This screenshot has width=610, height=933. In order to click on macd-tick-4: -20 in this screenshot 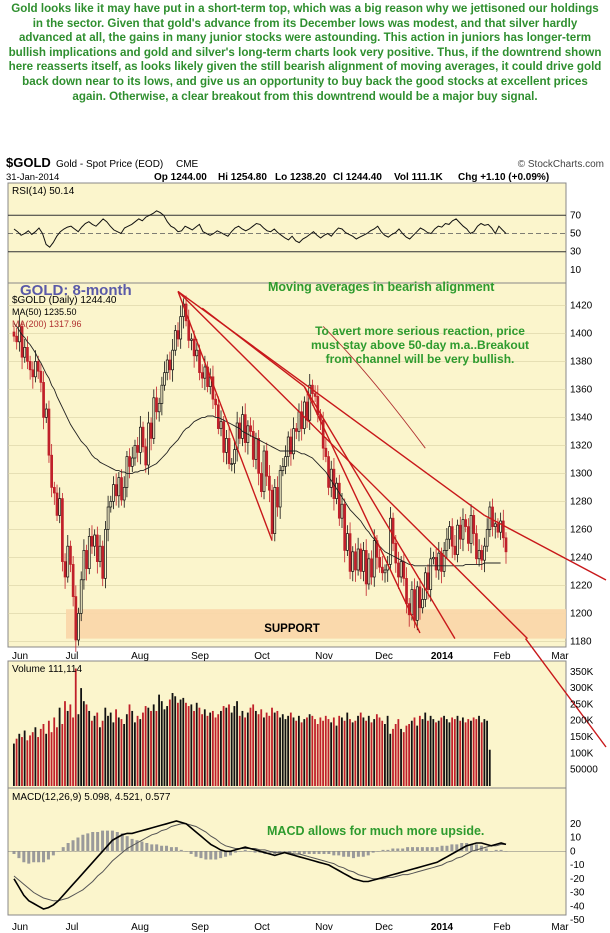, I will do `click(577, 879)`.